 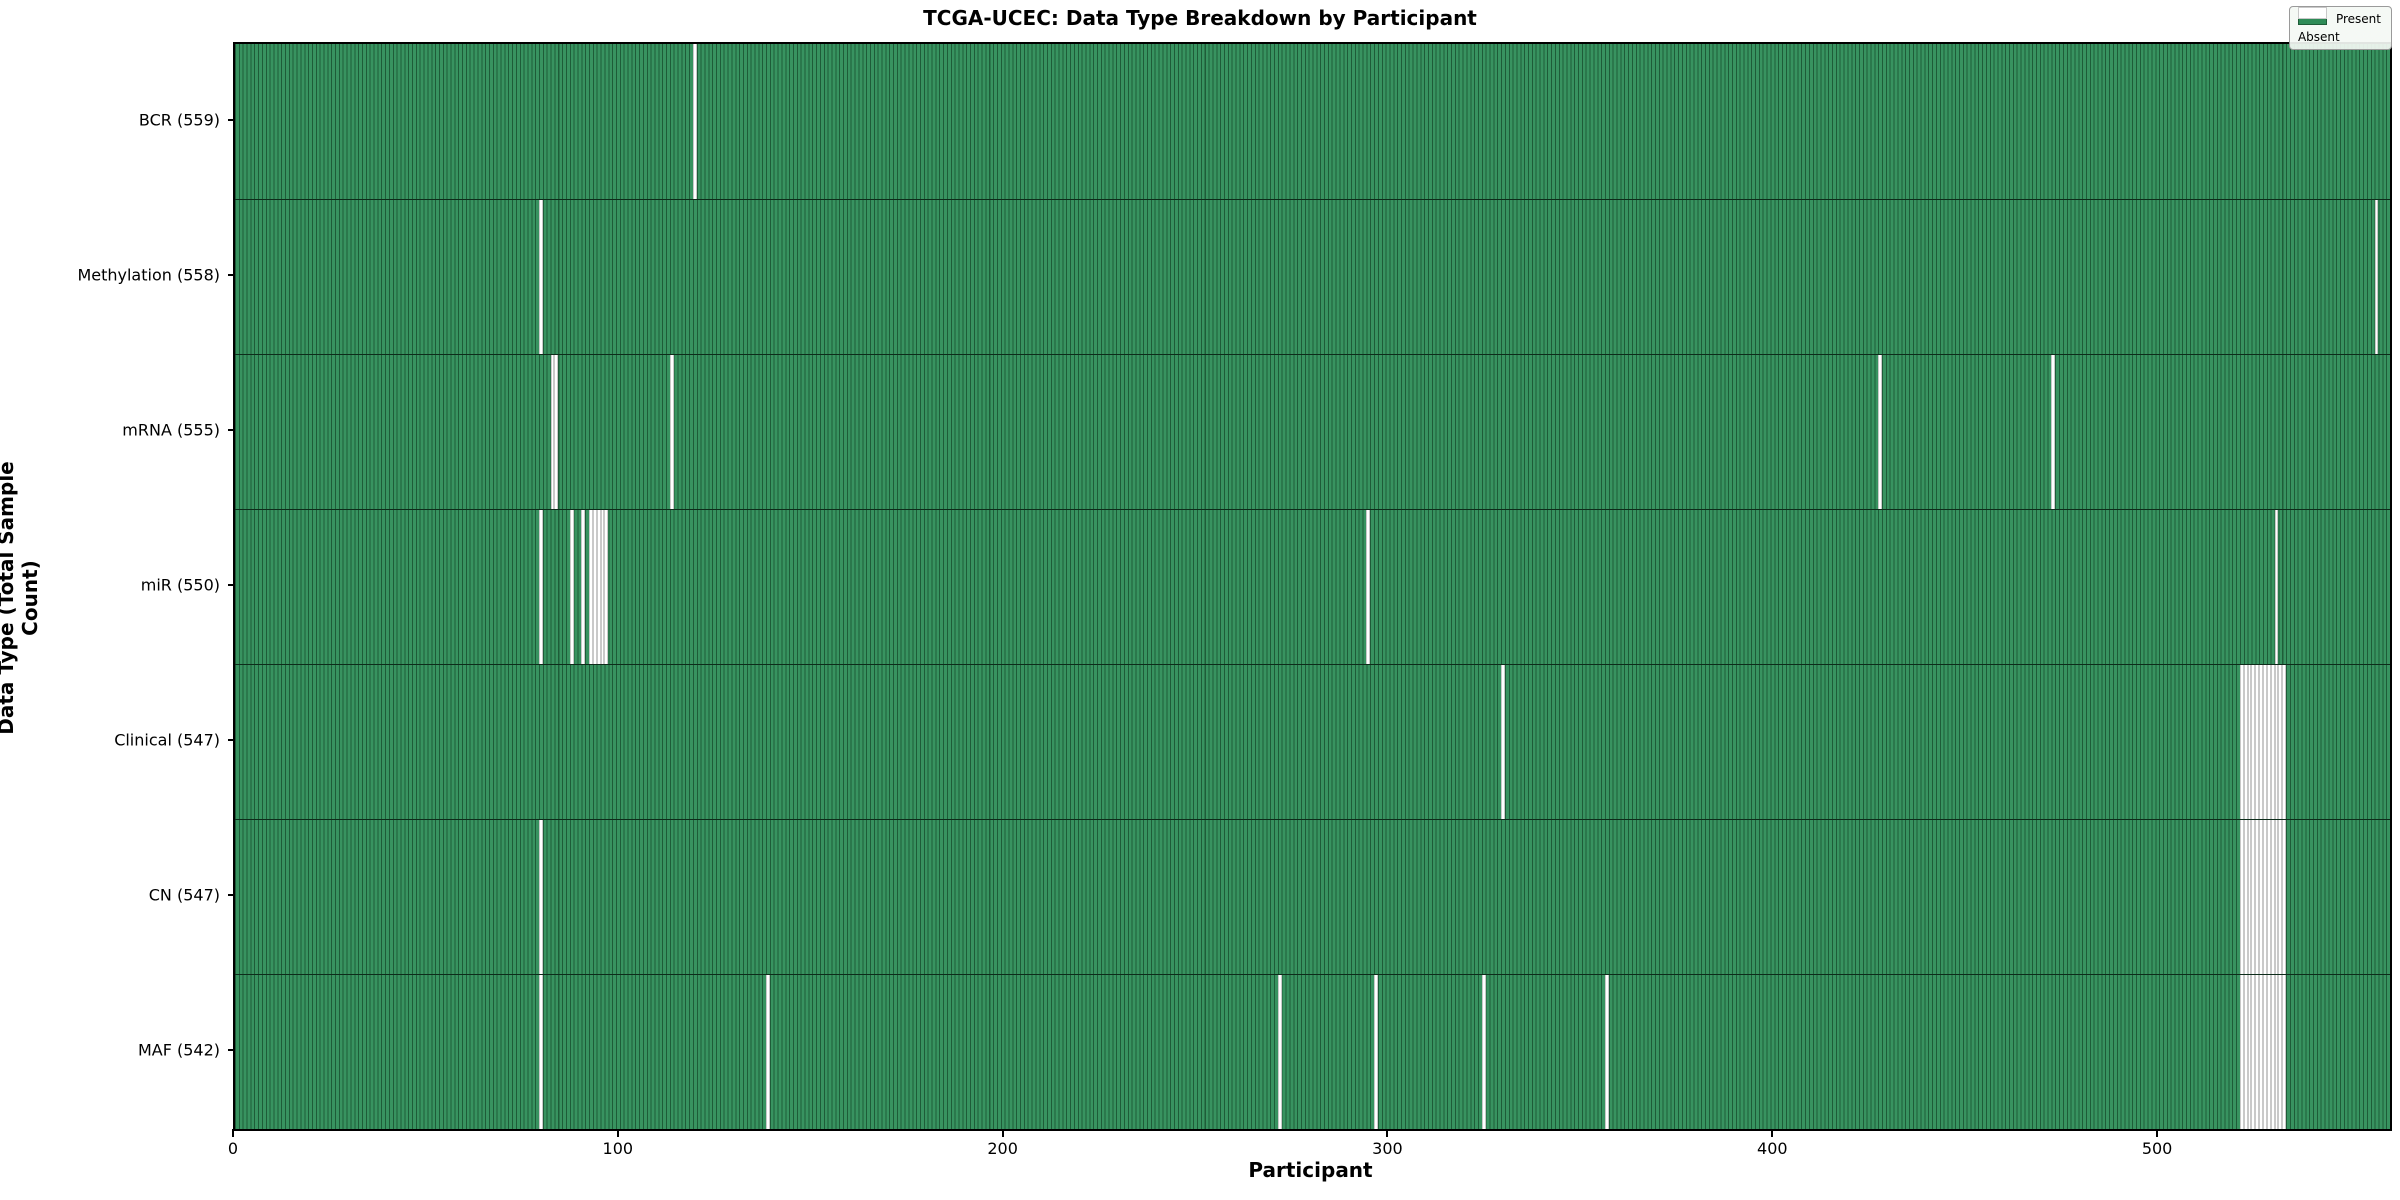 I want to click on x-tick-label-100: 100, so click(x=618, y=1148).